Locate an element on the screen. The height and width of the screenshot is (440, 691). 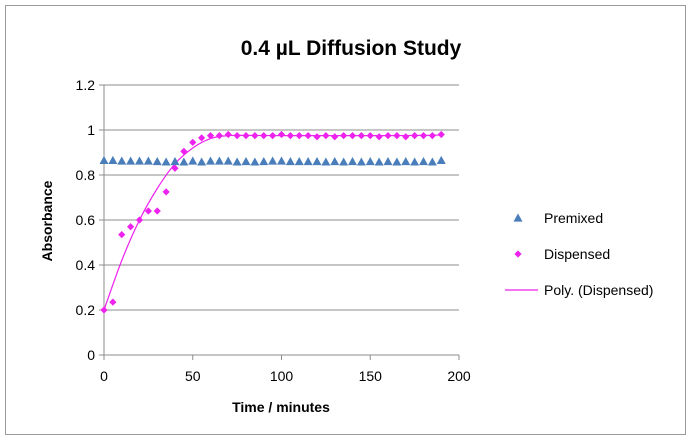
legend-item-dispensed: Dispensed is located at coordinates (562, 254).